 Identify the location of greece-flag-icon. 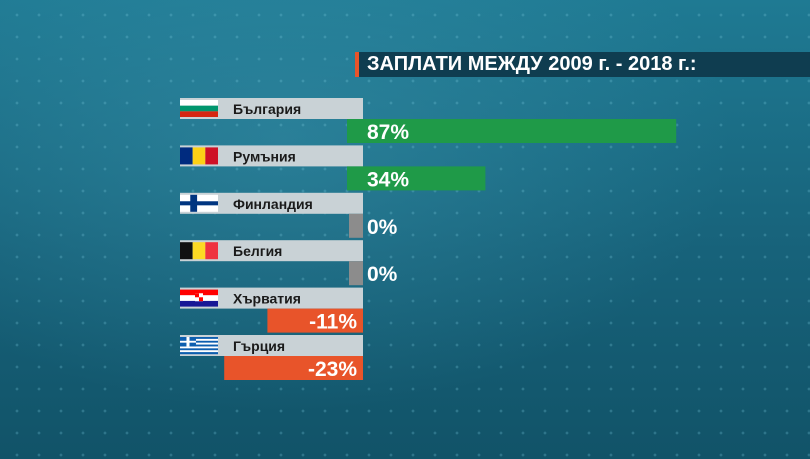
(199, 346).